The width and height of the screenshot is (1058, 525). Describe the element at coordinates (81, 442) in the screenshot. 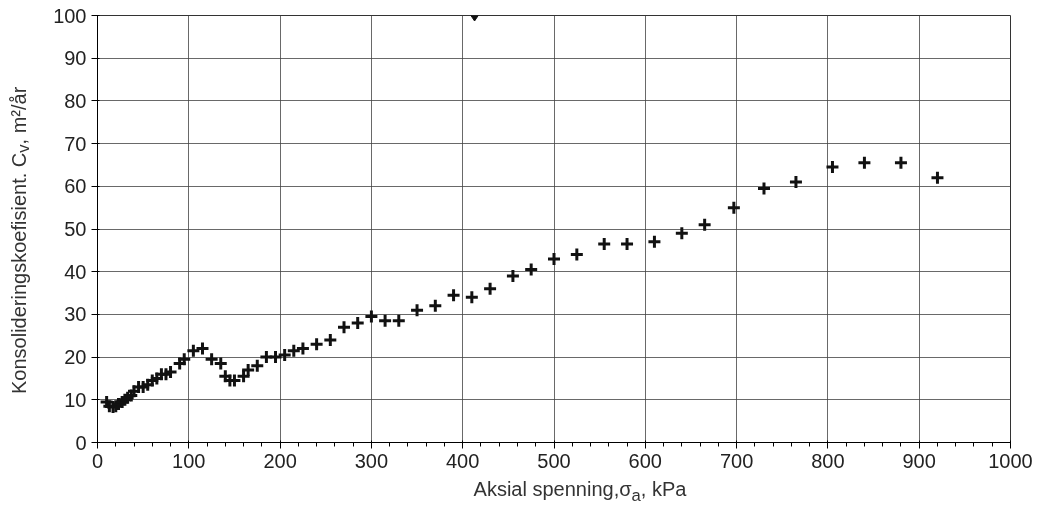

I see `y-tick-label: 0` at that location.